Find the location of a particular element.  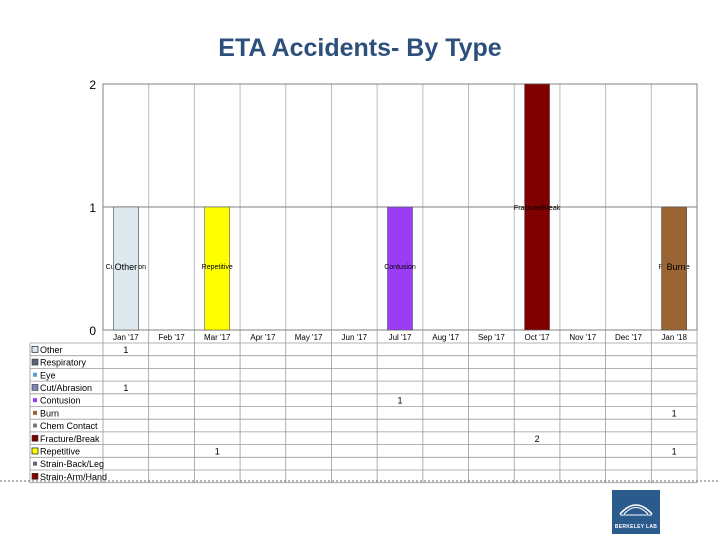

legend-key-fracture-break is located at coordinates (35, 438).